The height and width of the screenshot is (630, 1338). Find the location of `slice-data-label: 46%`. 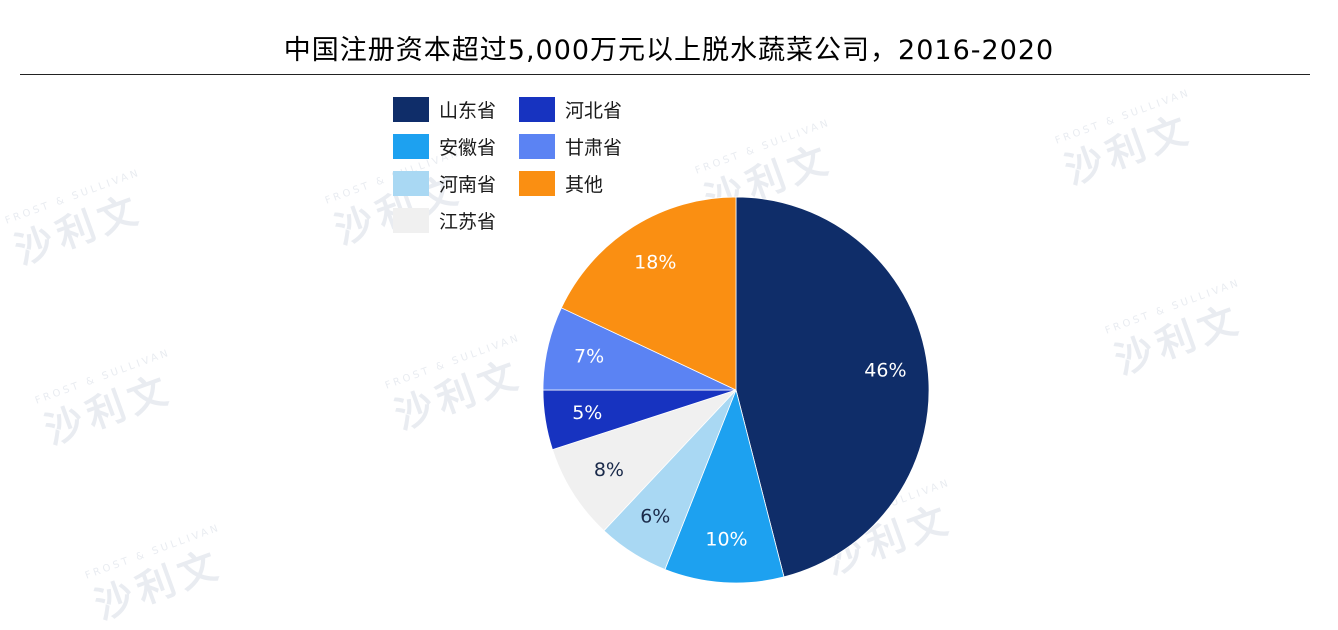

slice-data-label: 46% is located at coordinates (885, 371).